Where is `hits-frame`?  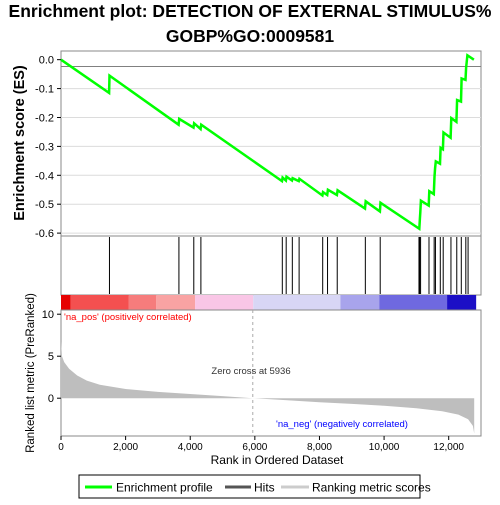
hits-frame is located at coordinates (271, 265).